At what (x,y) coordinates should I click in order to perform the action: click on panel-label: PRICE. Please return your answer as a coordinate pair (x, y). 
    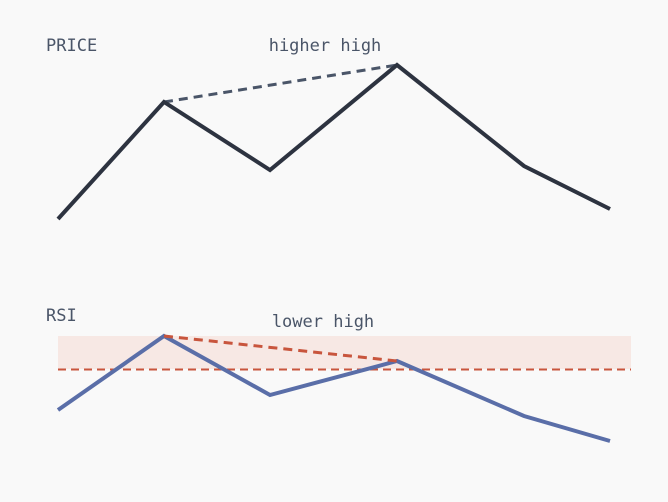
    Looking at the image, I should click on (71, 46).